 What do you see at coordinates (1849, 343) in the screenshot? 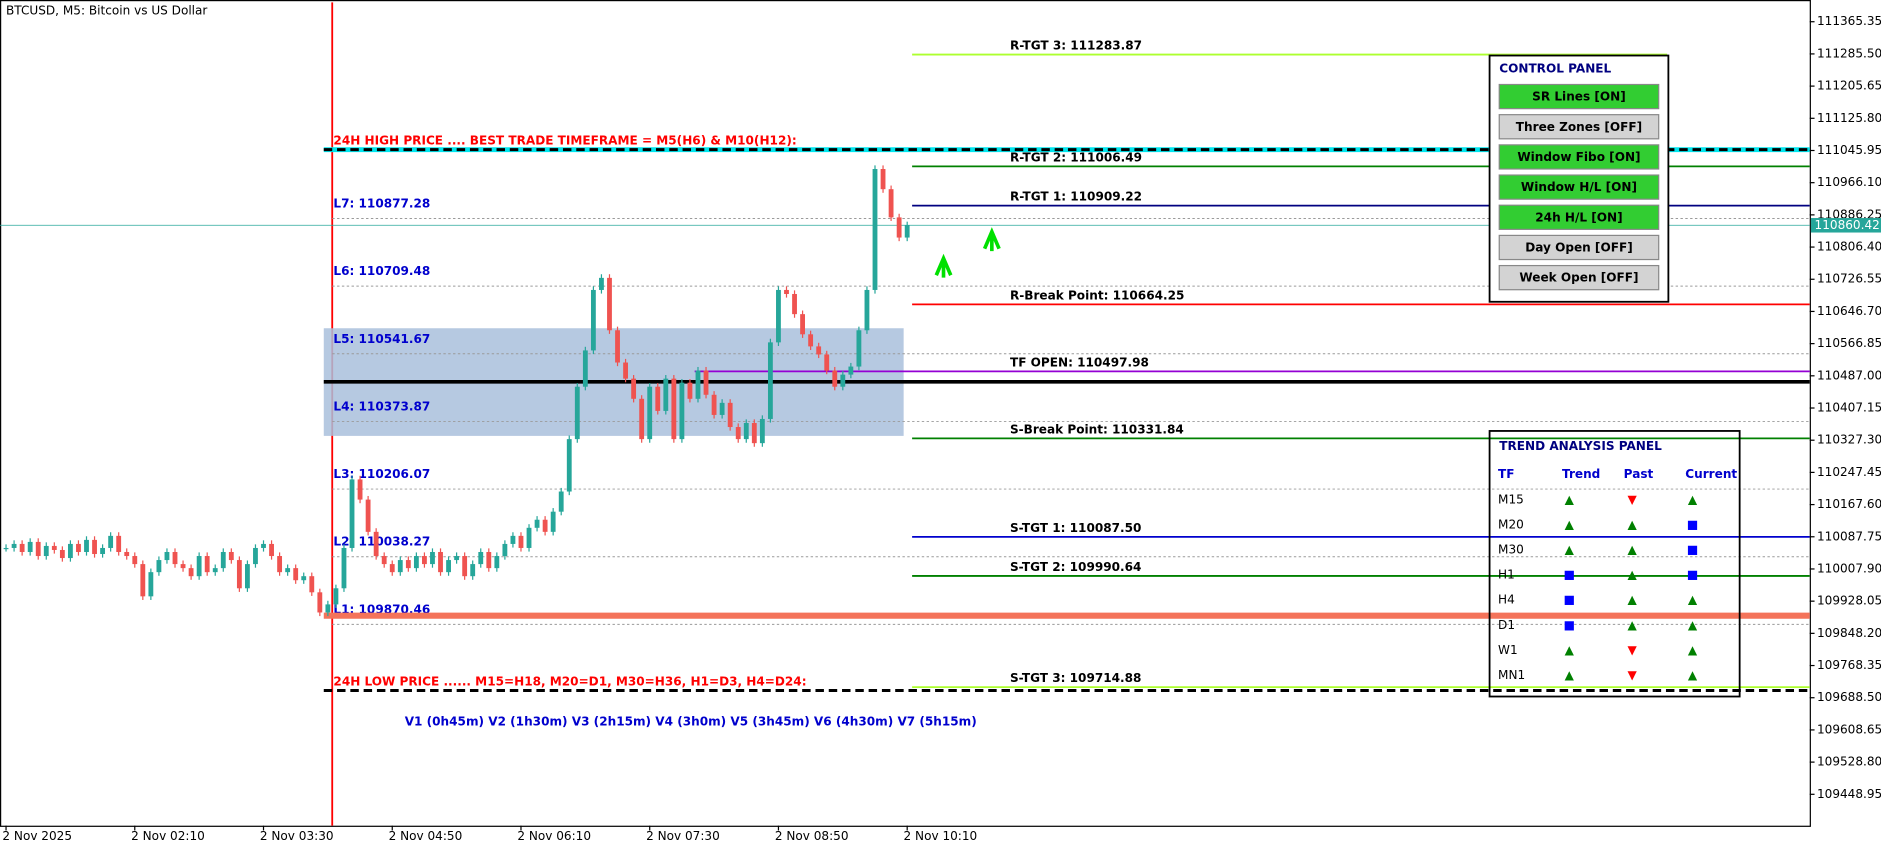
I see `y-tick-label: 110566.85` at bounding box center [1849, 343].